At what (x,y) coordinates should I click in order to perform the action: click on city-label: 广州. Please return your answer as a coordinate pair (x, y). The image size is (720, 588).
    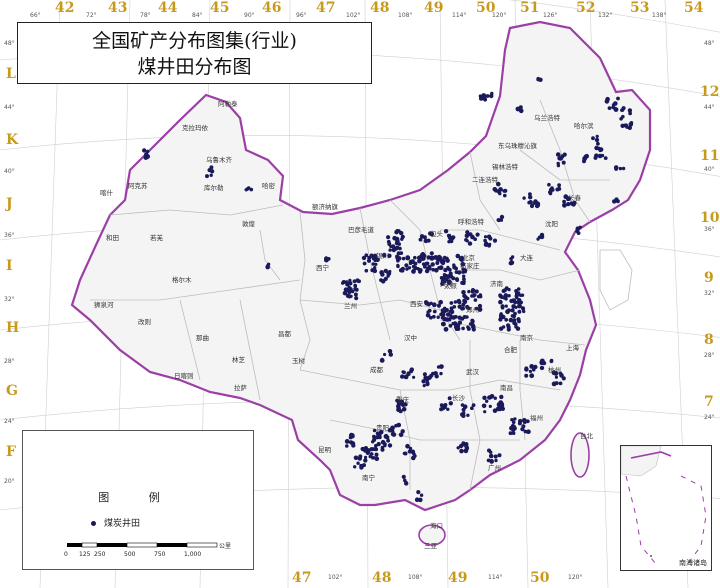
    Looking at the image, I should click on (494, 467).